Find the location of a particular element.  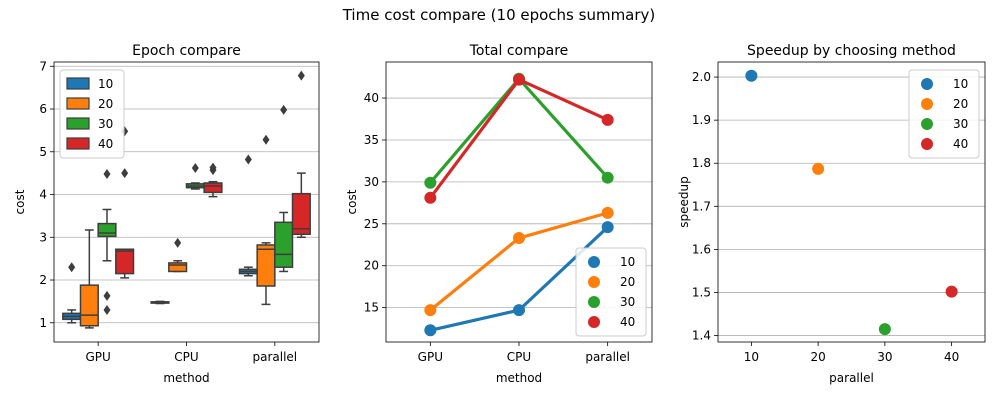

box-40-GPU is located at coordinates (125, 261).